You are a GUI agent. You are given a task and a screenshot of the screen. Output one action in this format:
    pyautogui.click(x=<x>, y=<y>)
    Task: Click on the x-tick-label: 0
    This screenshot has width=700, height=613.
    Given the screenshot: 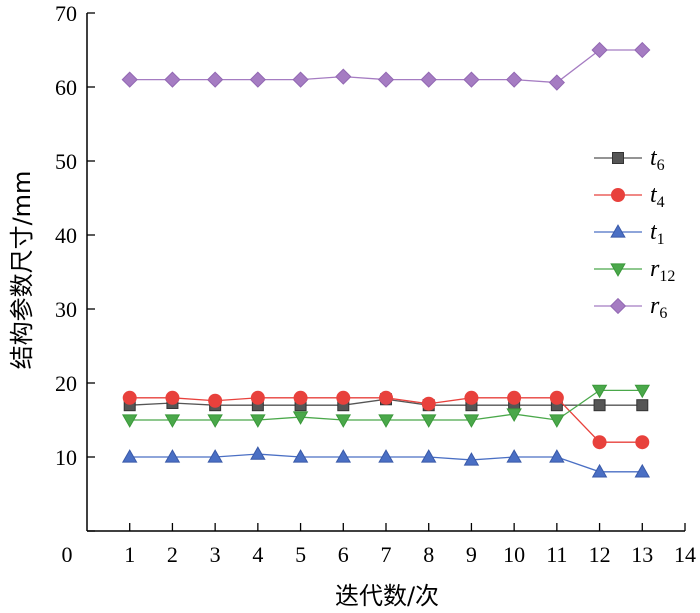 What is the action you would take?
    pyautogui.click(x=67, y=554)
    